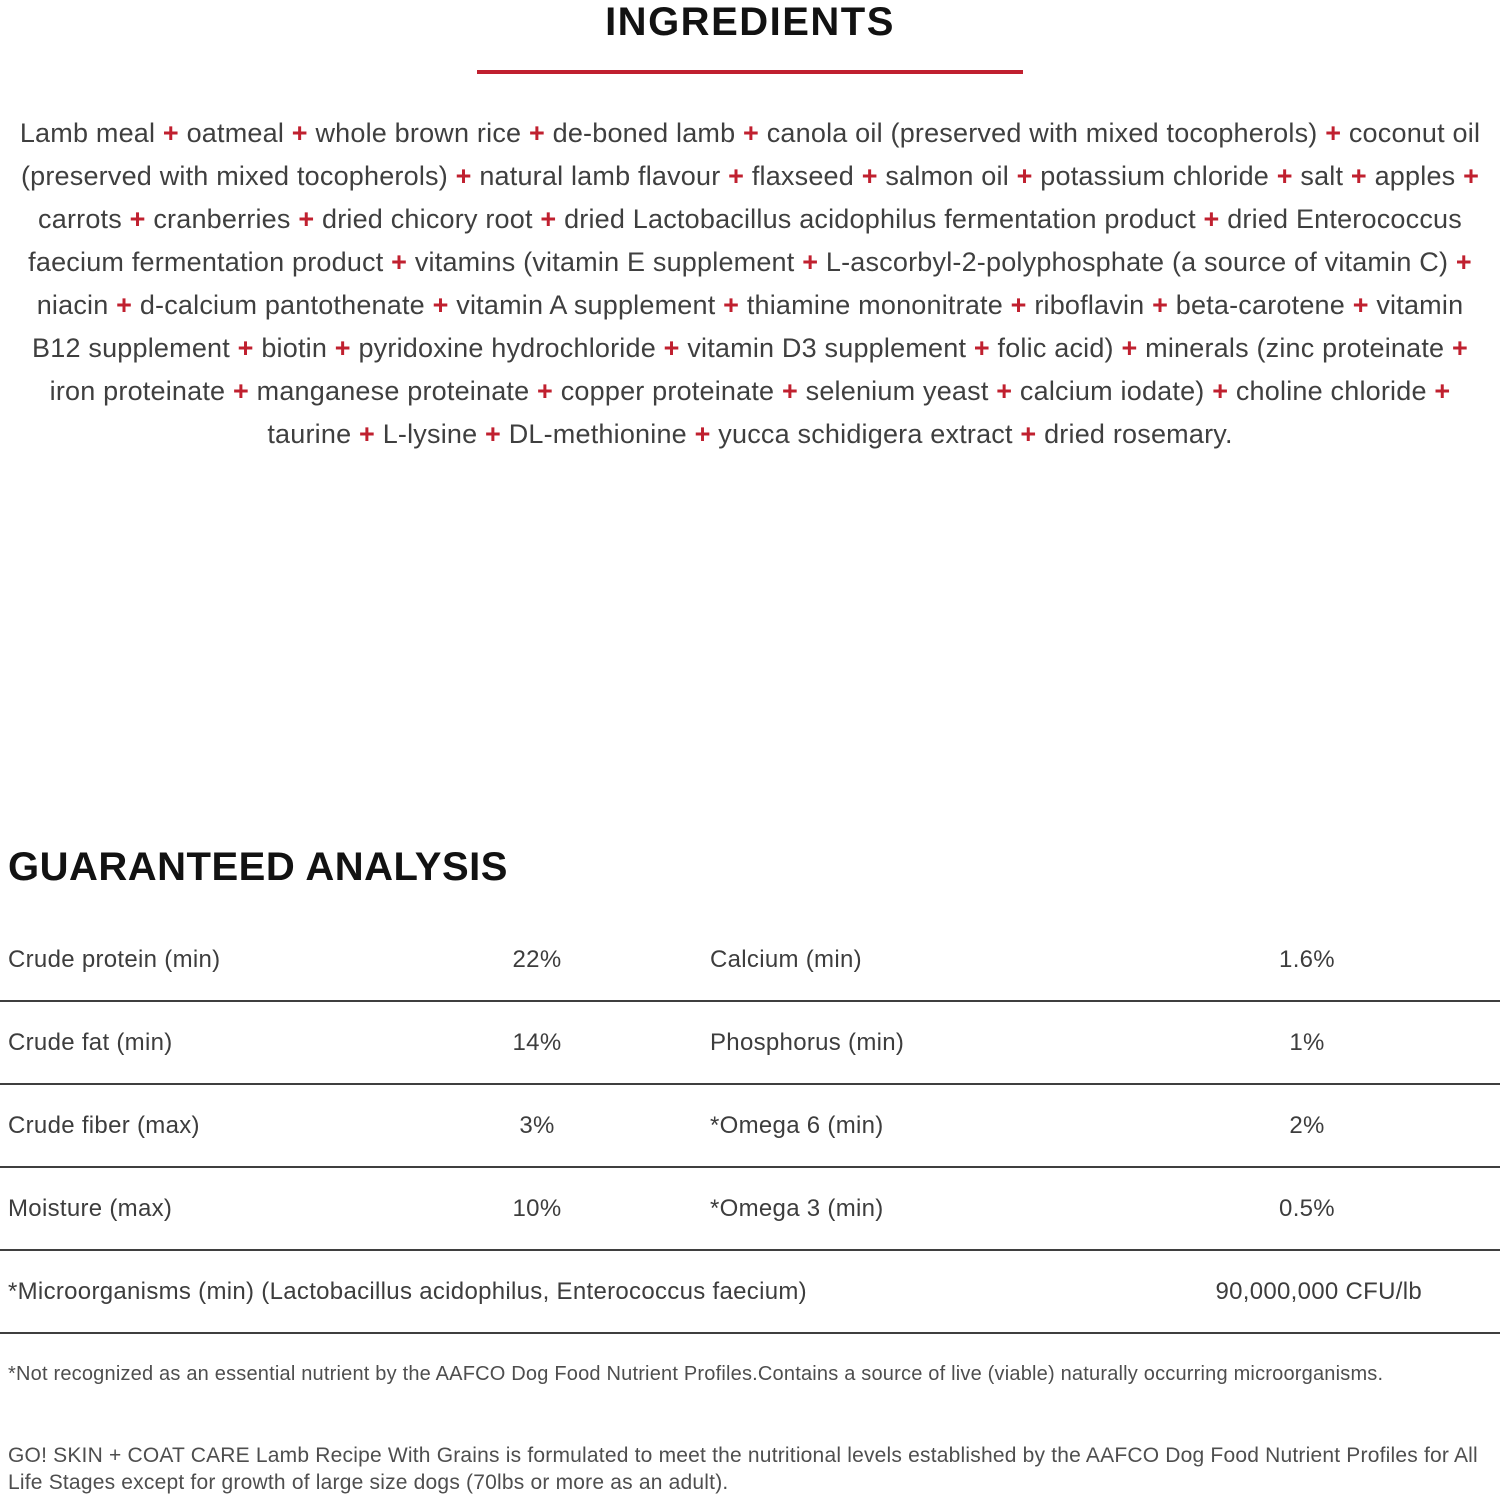 This screenshot has height=1496, width=1500. I want to click on nutrient-value-left: 3%, so click(537, 1125).